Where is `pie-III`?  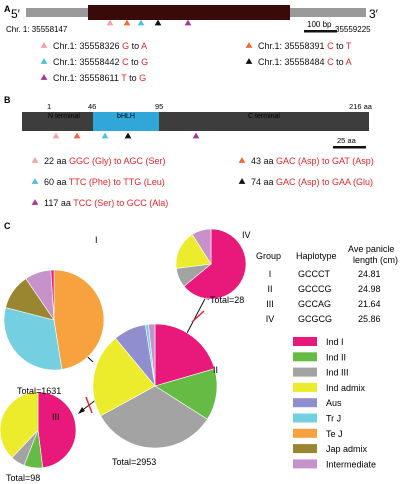 pie-III is located at coordinates (38, 430).